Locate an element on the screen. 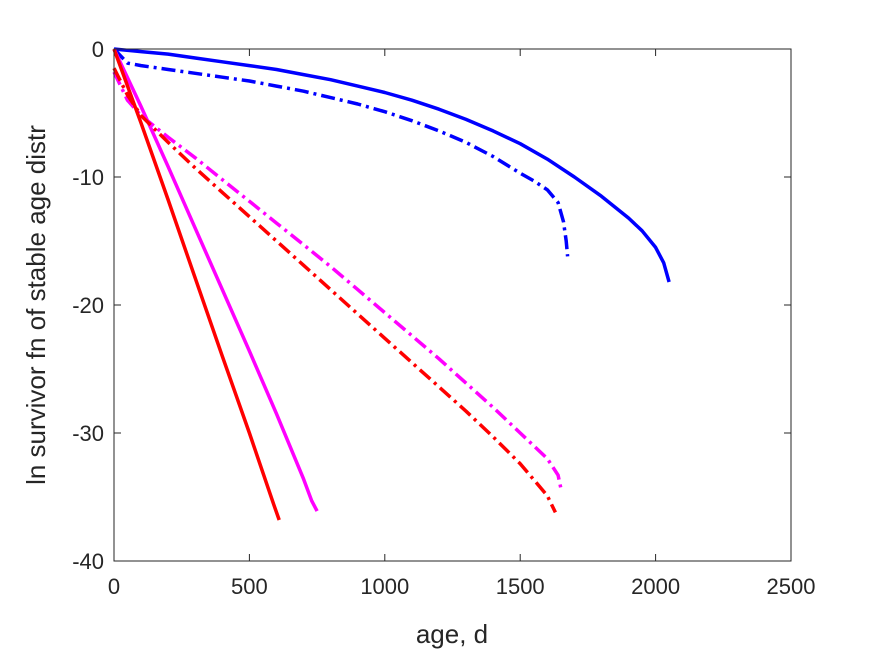  y-tick-label: -30 is located at coordinates (88, 433).